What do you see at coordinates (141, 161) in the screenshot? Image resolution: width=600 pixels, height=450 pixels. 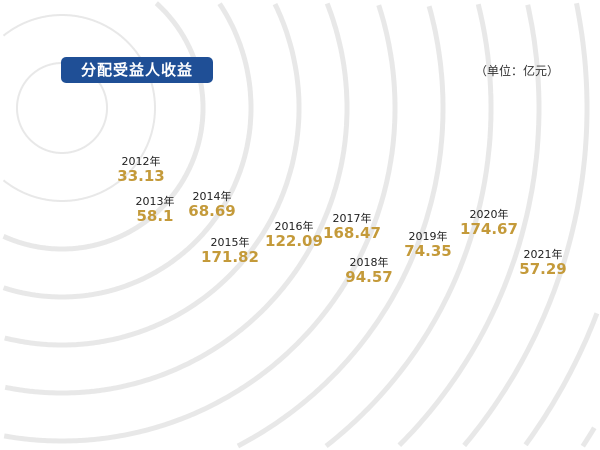 I see `year-label: 2012年` at bounding box center [141, 161].